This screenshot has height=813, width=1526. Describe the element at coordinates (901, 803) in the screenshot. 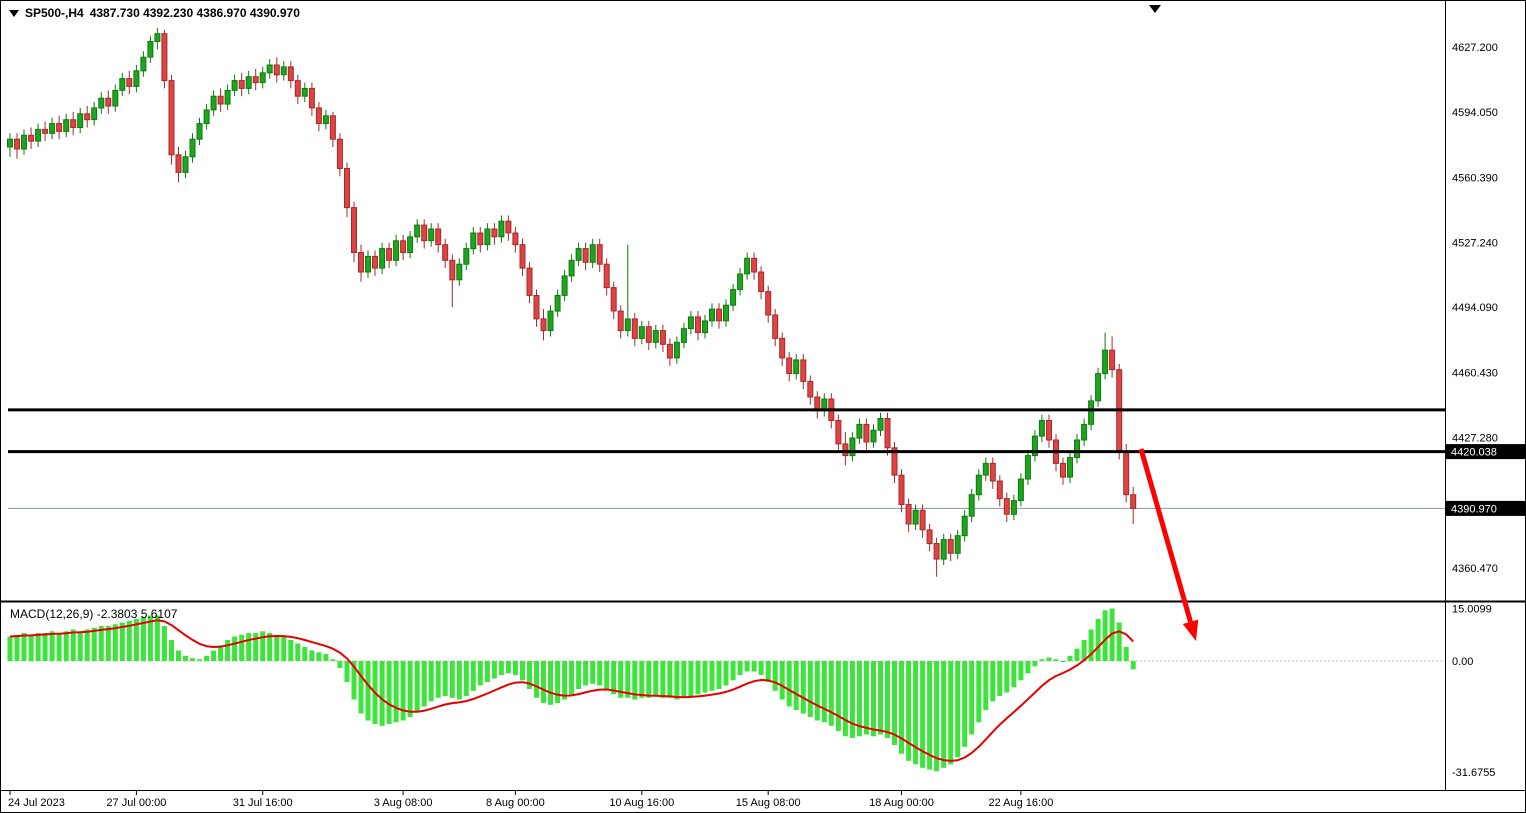

I see `svg-text: 18 Aug 00:00` at that location.